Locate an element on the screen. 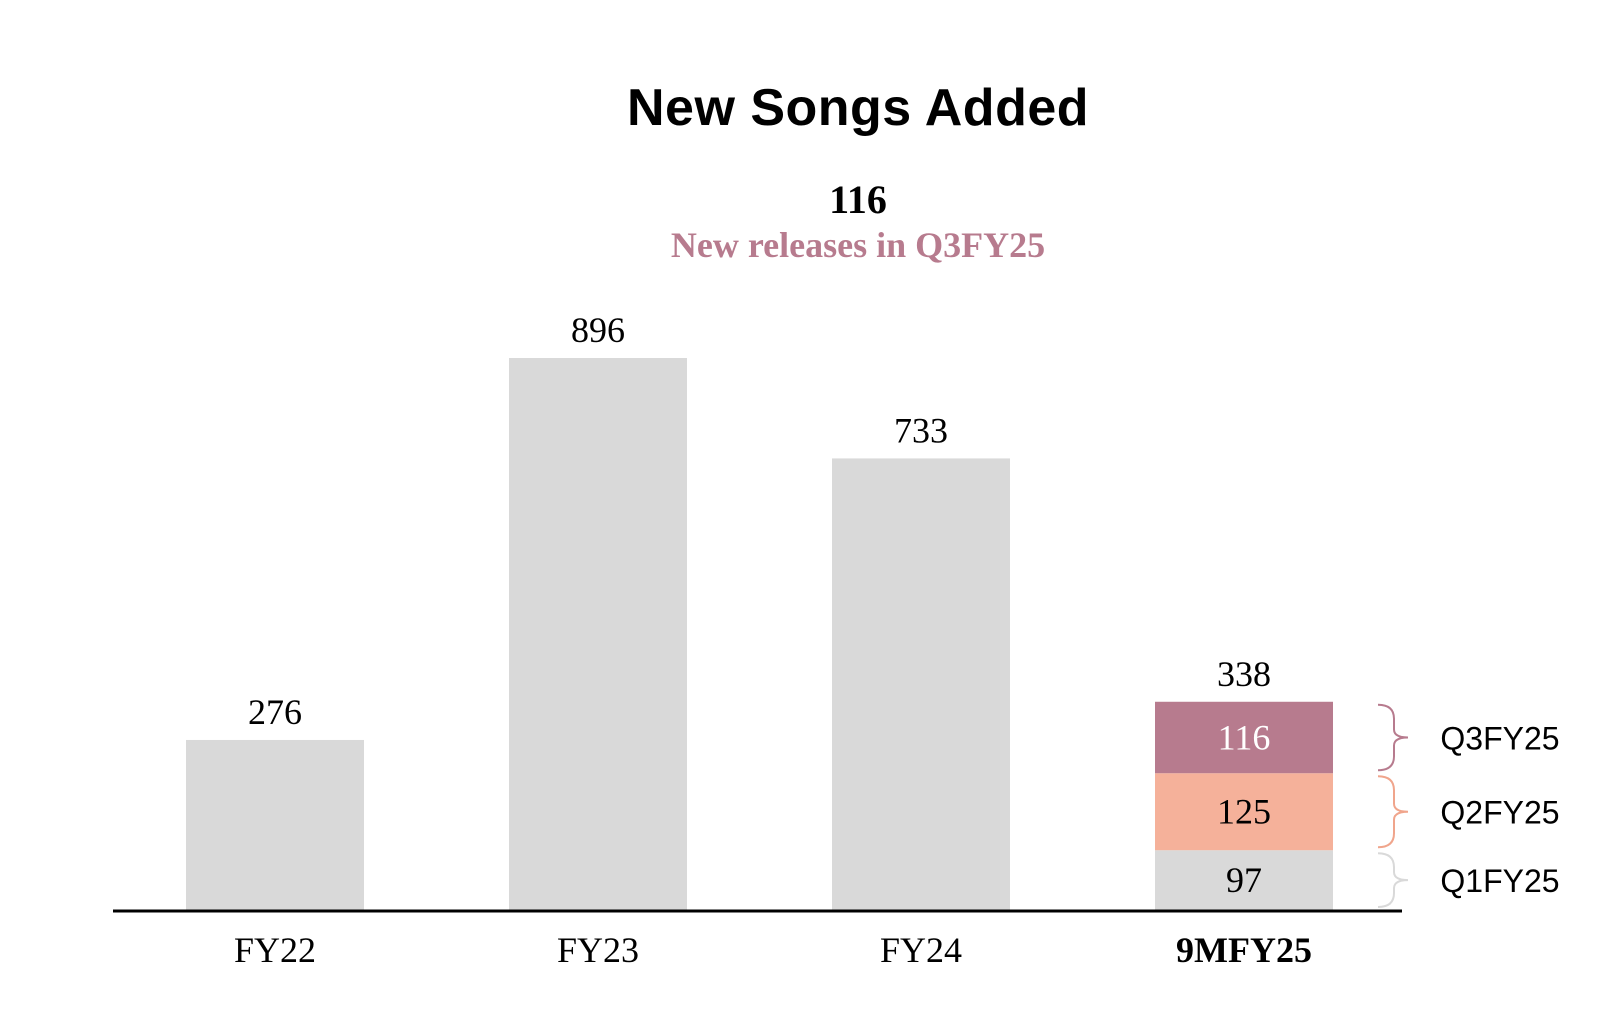 This screenshot has width=1600, height=1016. segment-label-q3fy25: 116 is located at coordinates (1244, 738).